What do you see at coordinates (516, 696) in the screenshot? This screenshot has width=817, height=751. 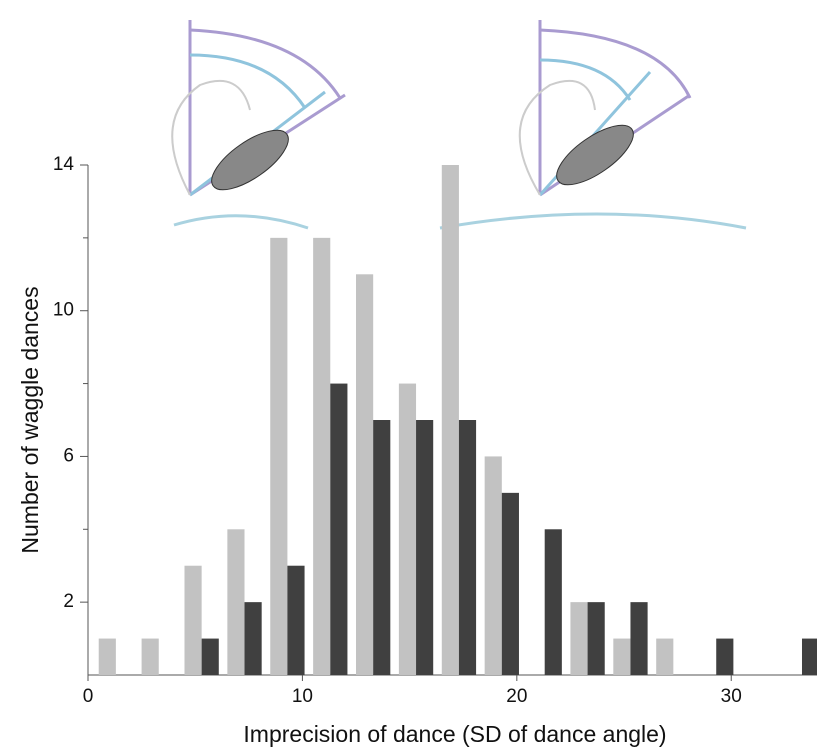 I see `x-tick-label: 20` at bounding box center [516, 696].